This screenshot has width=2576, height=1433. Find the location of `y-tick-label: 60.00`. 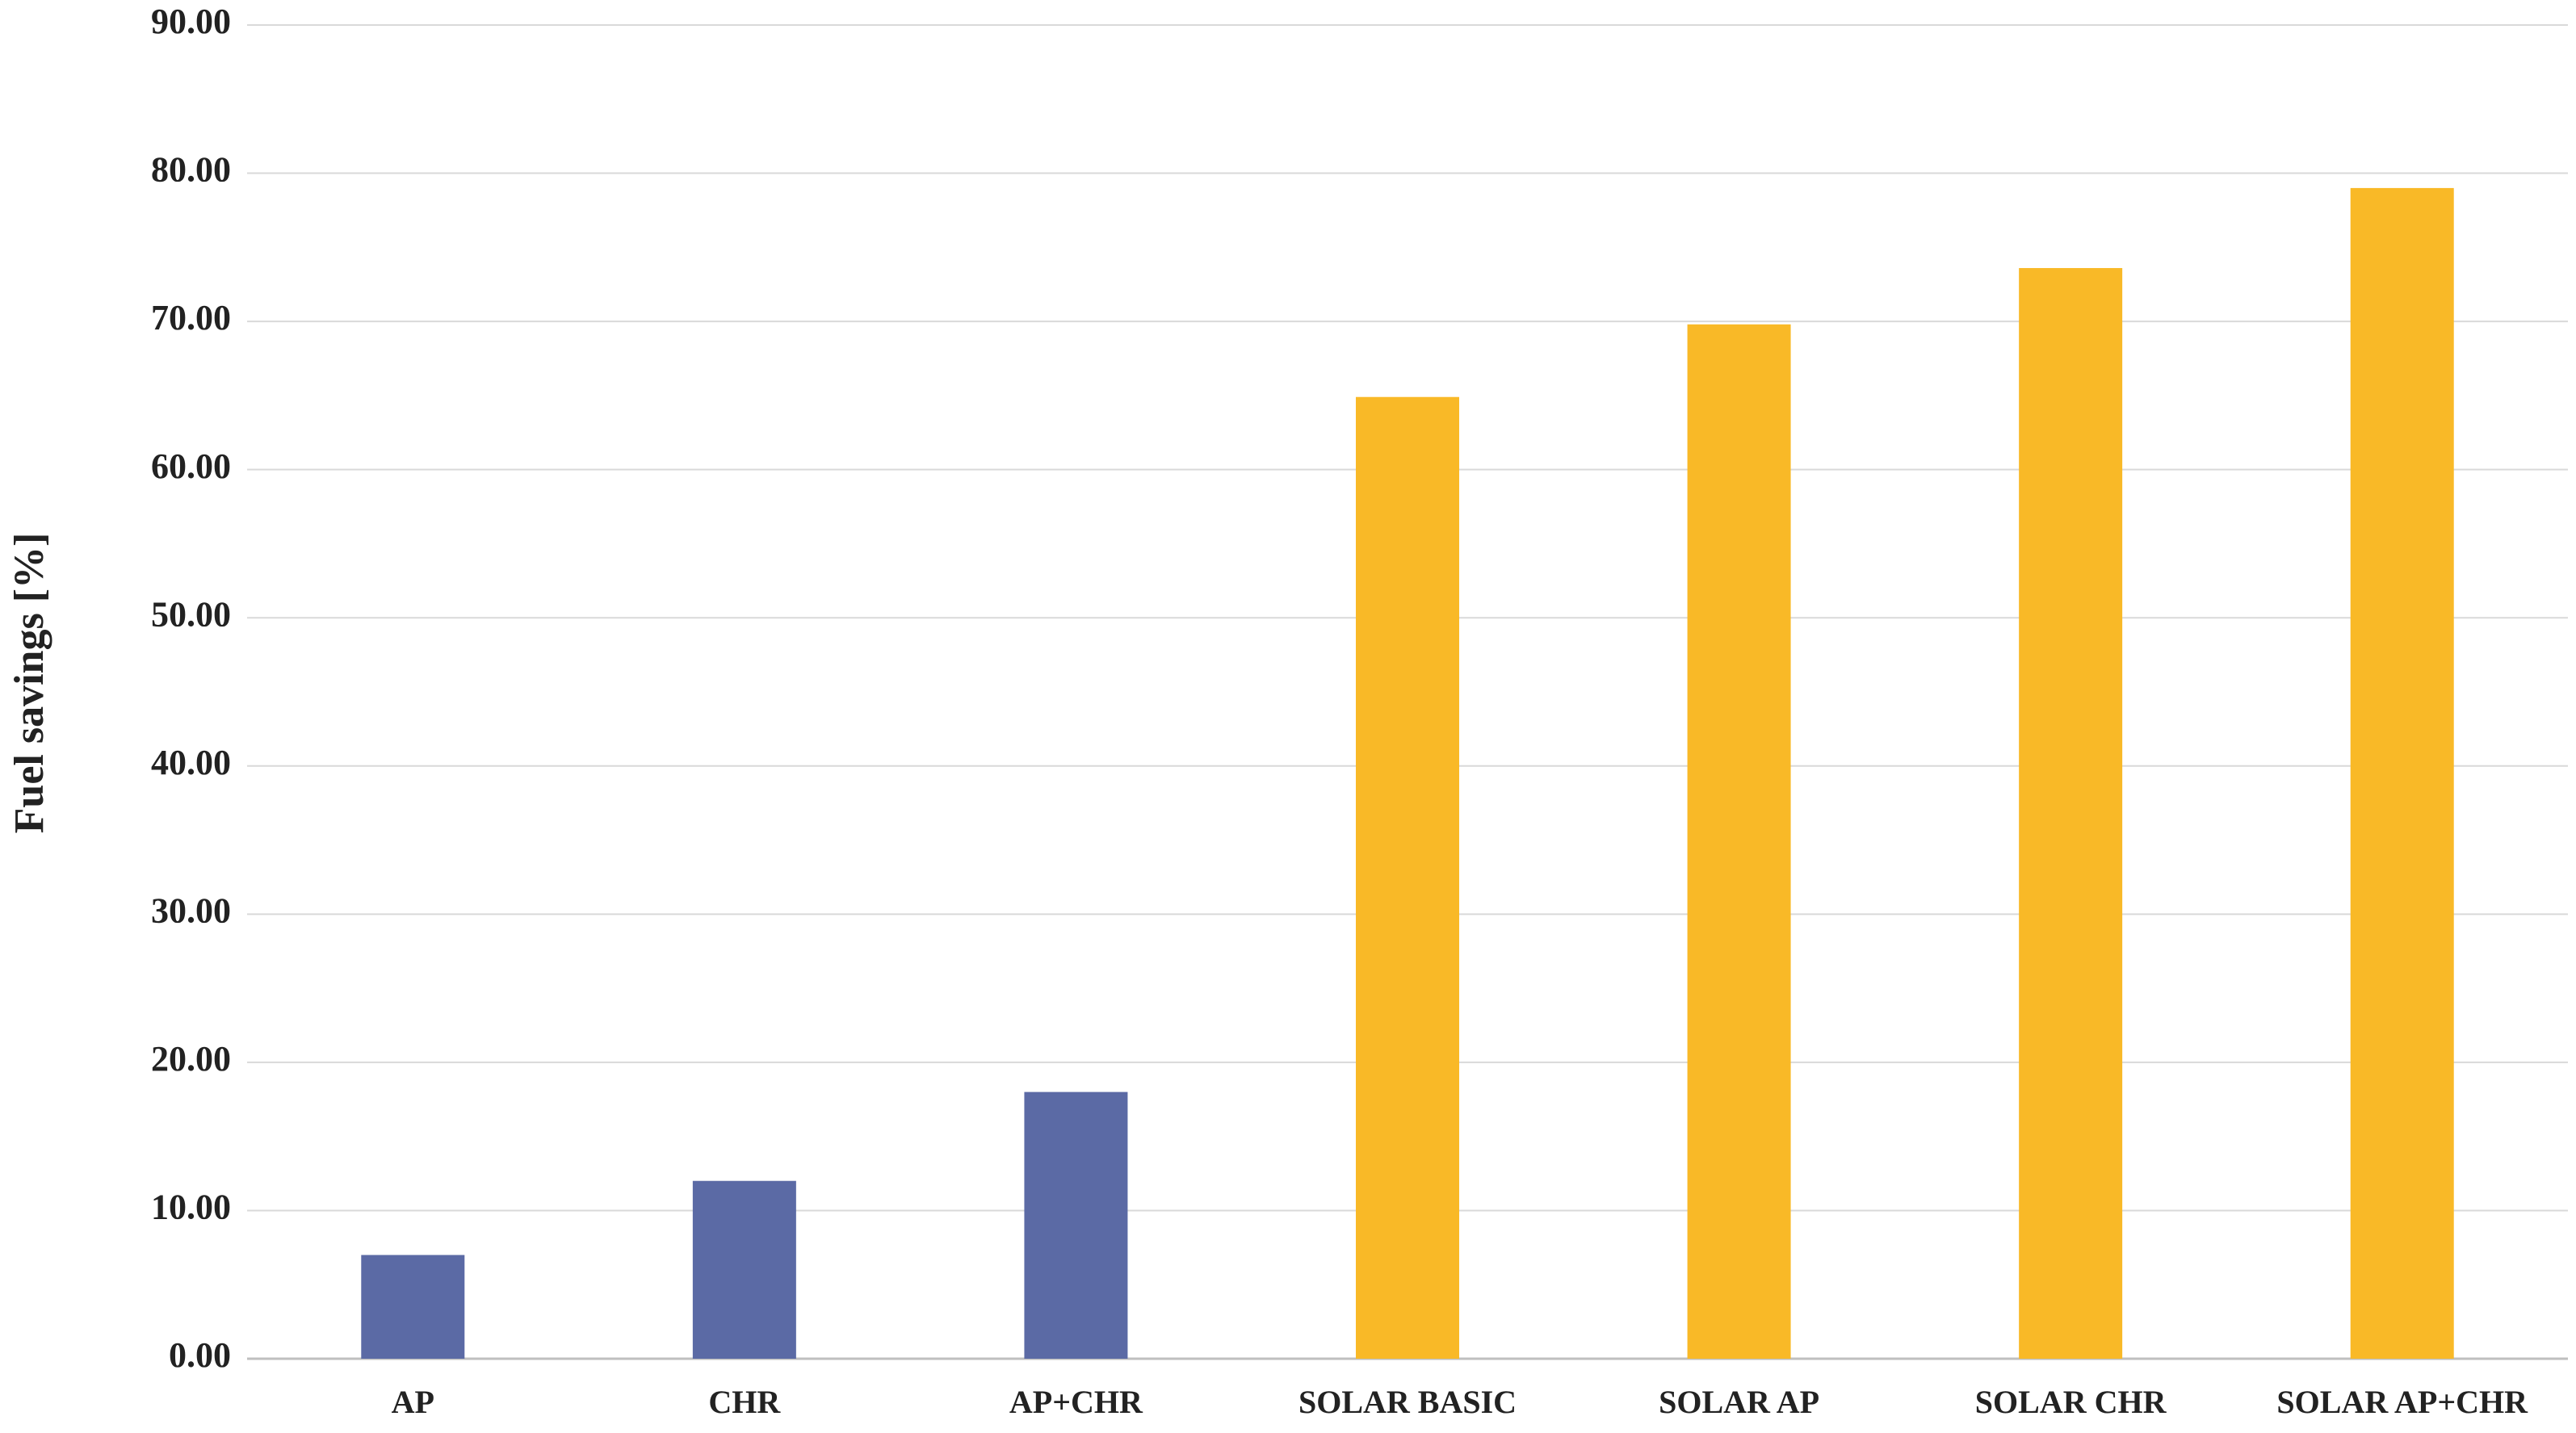

y-tick-label: 60.00 is located at coordinates (191, 466).